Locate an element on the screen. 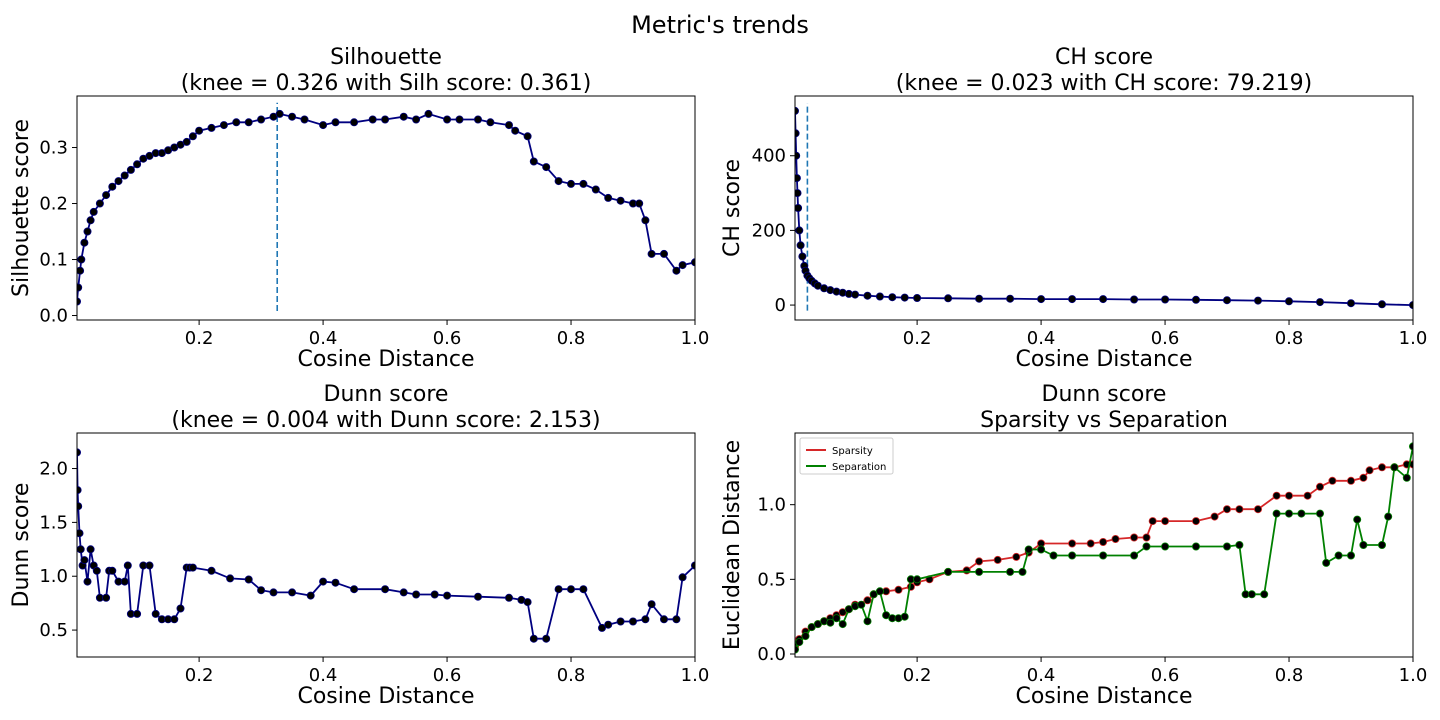 This screenshot has width=1440, height=720. y-axis-label: CH score is located at coordinates (732, 208).